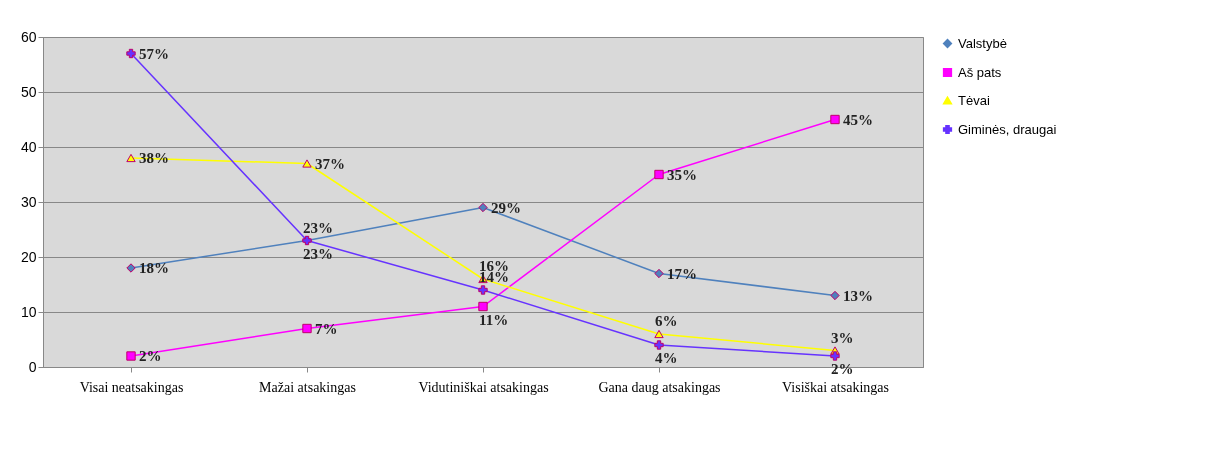 The width and height of the screenshot is (1215, 450). I want to click on y-tick-label: 30, so click(28, 201).